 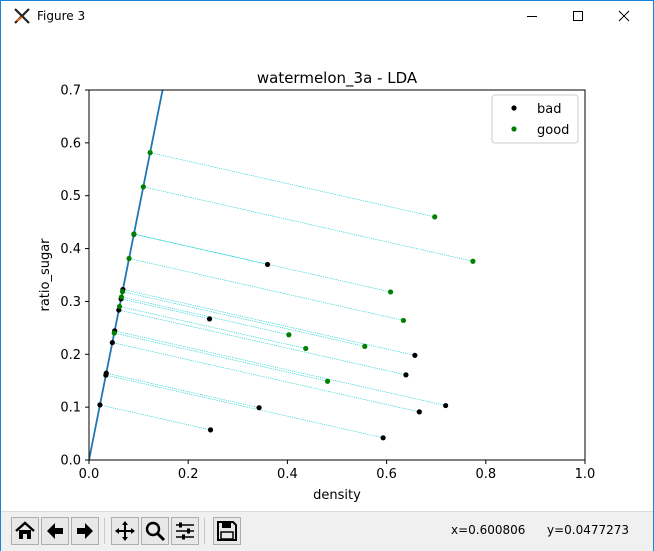 I want to click on save-button, so click(x=227, y=531).